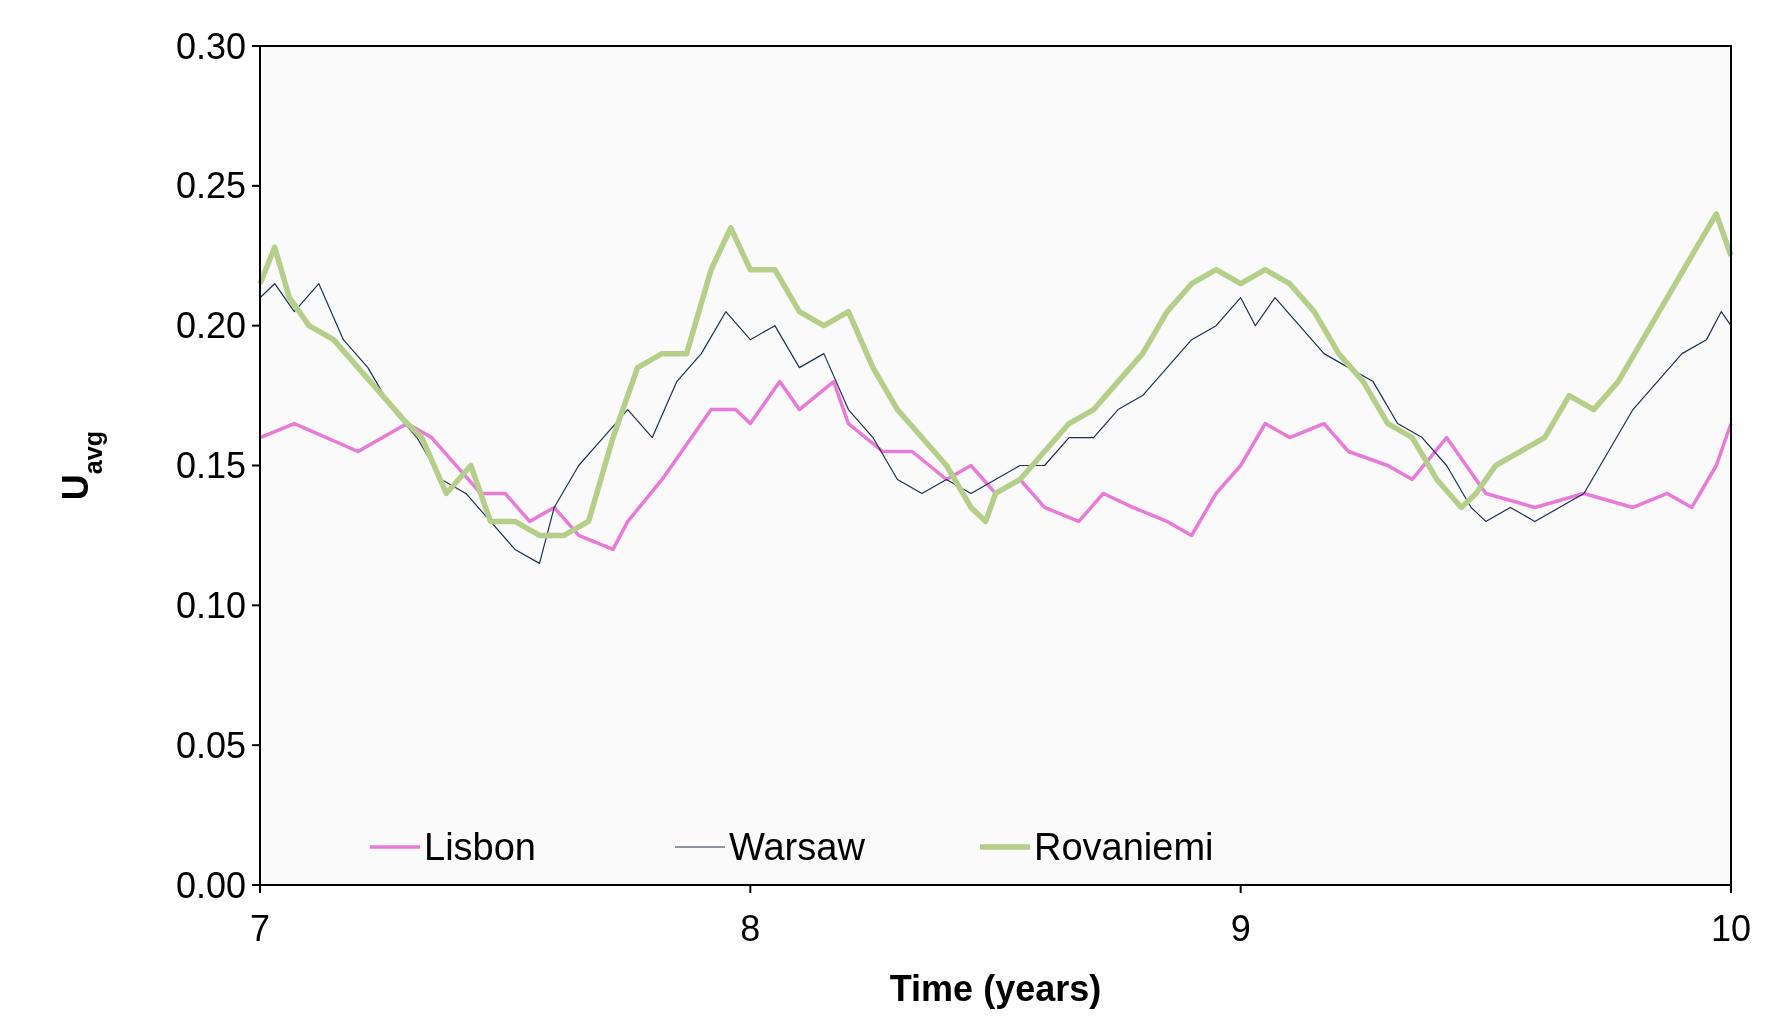 Image resolution: width=1765 pixels, height=1029 pixels. I want to click on x-tick-label: 9, so click(1240, 928).